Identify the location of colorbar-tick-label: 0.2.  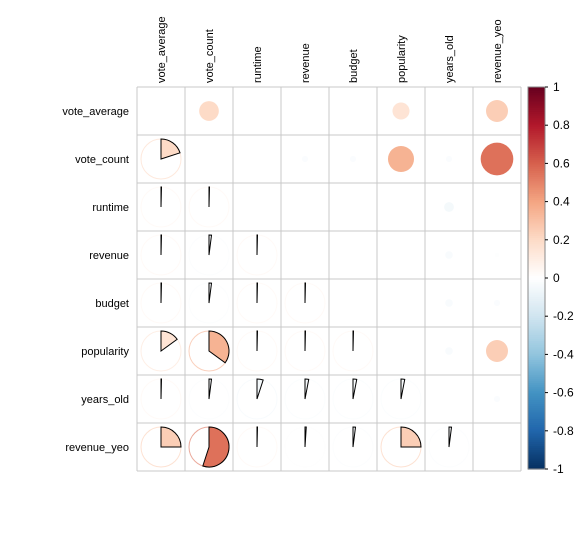
(561, 240).